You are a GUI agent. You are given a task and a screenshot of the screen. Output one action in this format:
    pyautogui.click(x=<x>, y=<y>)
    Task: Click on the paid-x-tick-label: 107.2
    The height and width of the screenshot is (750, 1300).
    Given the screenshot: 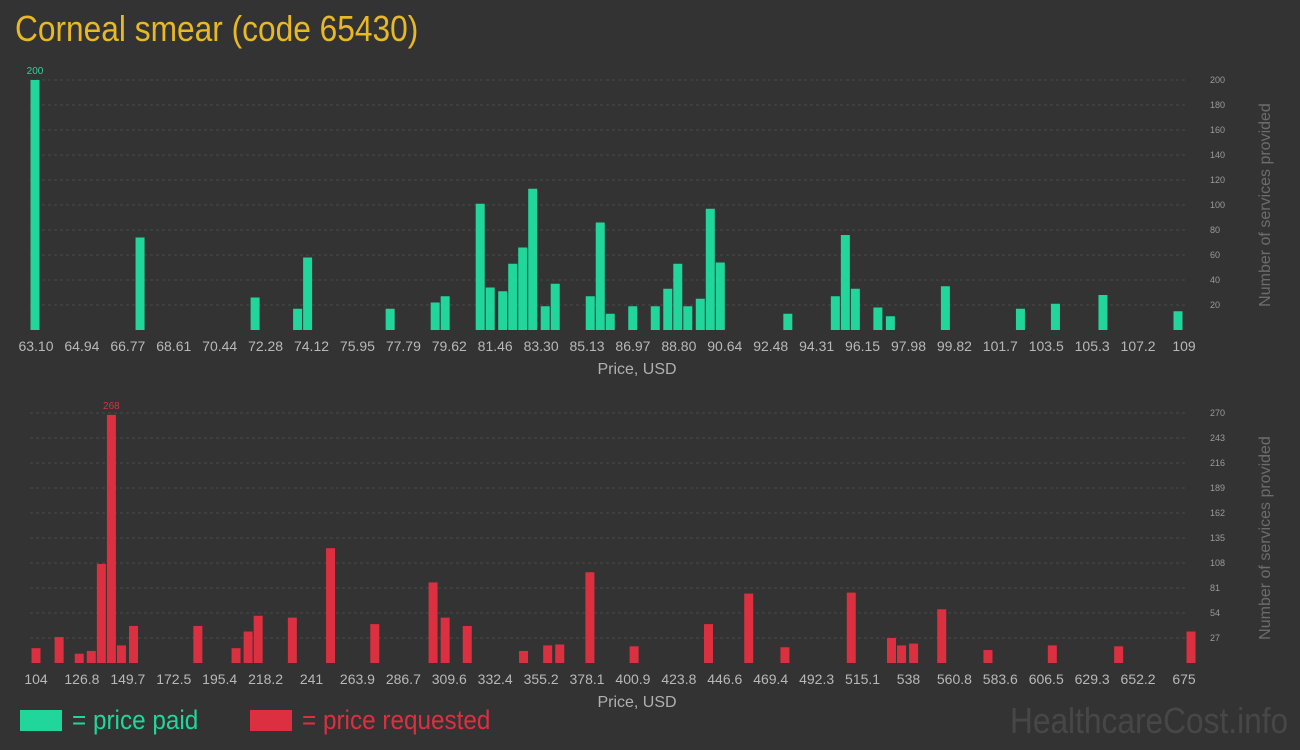 What is the action you would take?
    pyautogui.click(x=1138, y=346)
    